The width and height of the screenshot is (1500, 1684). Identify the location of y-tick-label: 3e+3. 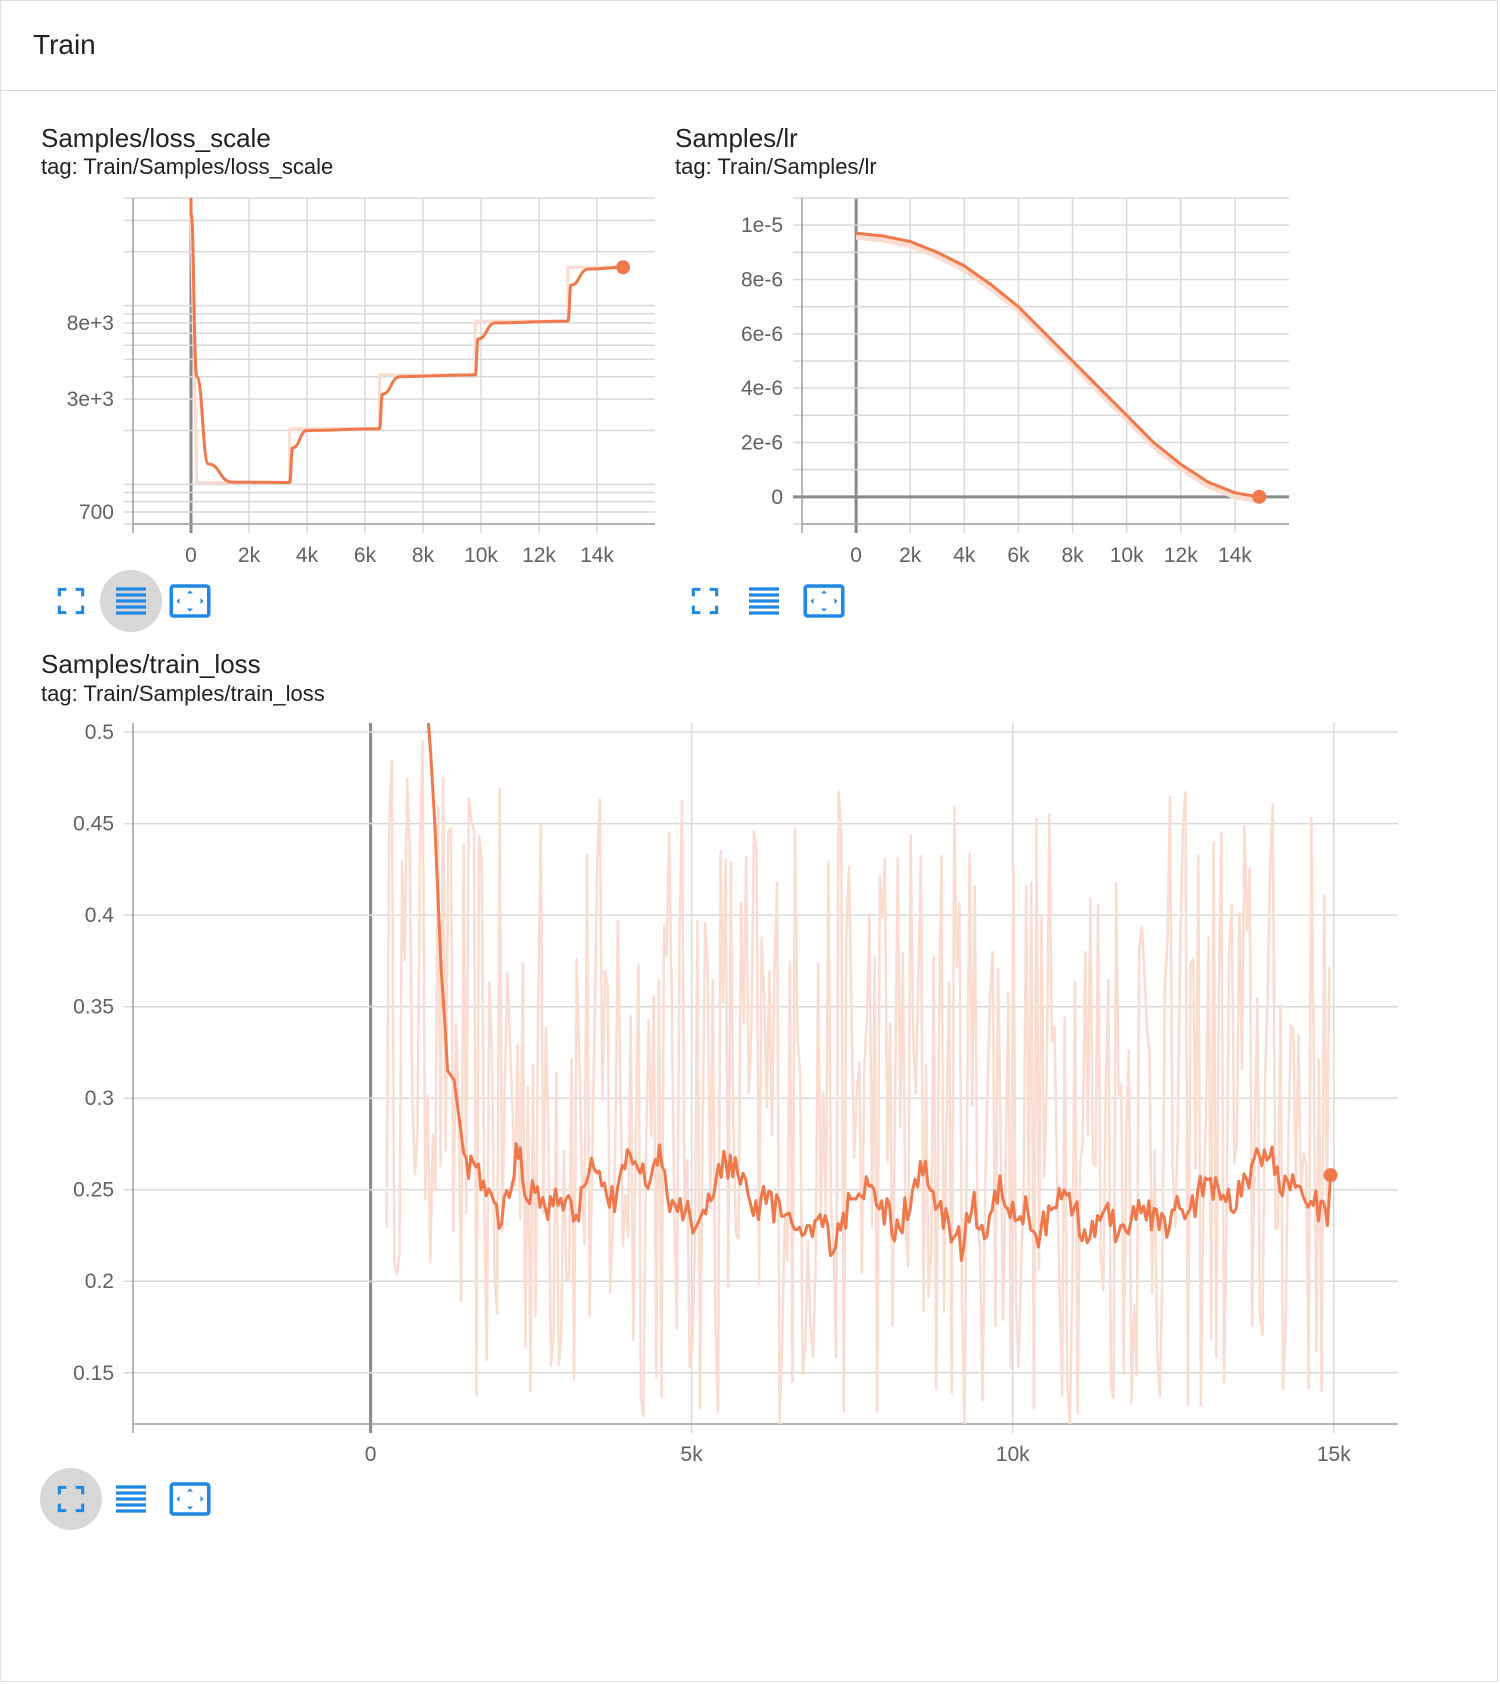
(90, 399).